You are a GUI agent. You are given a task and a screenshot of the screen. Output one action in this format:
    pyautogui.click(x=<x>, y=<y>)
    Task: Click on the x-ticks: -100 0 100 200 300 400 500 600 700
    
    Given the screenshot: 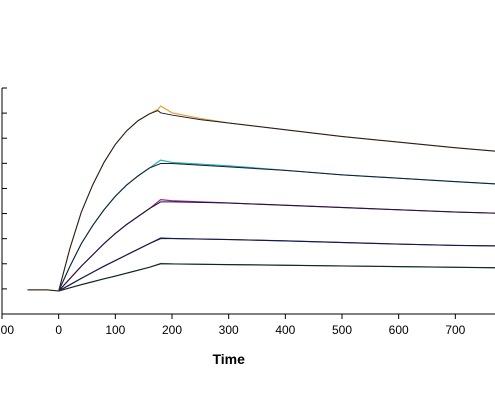 What is the action you would take?
    pyautogui.click(x=233, y=325)
    